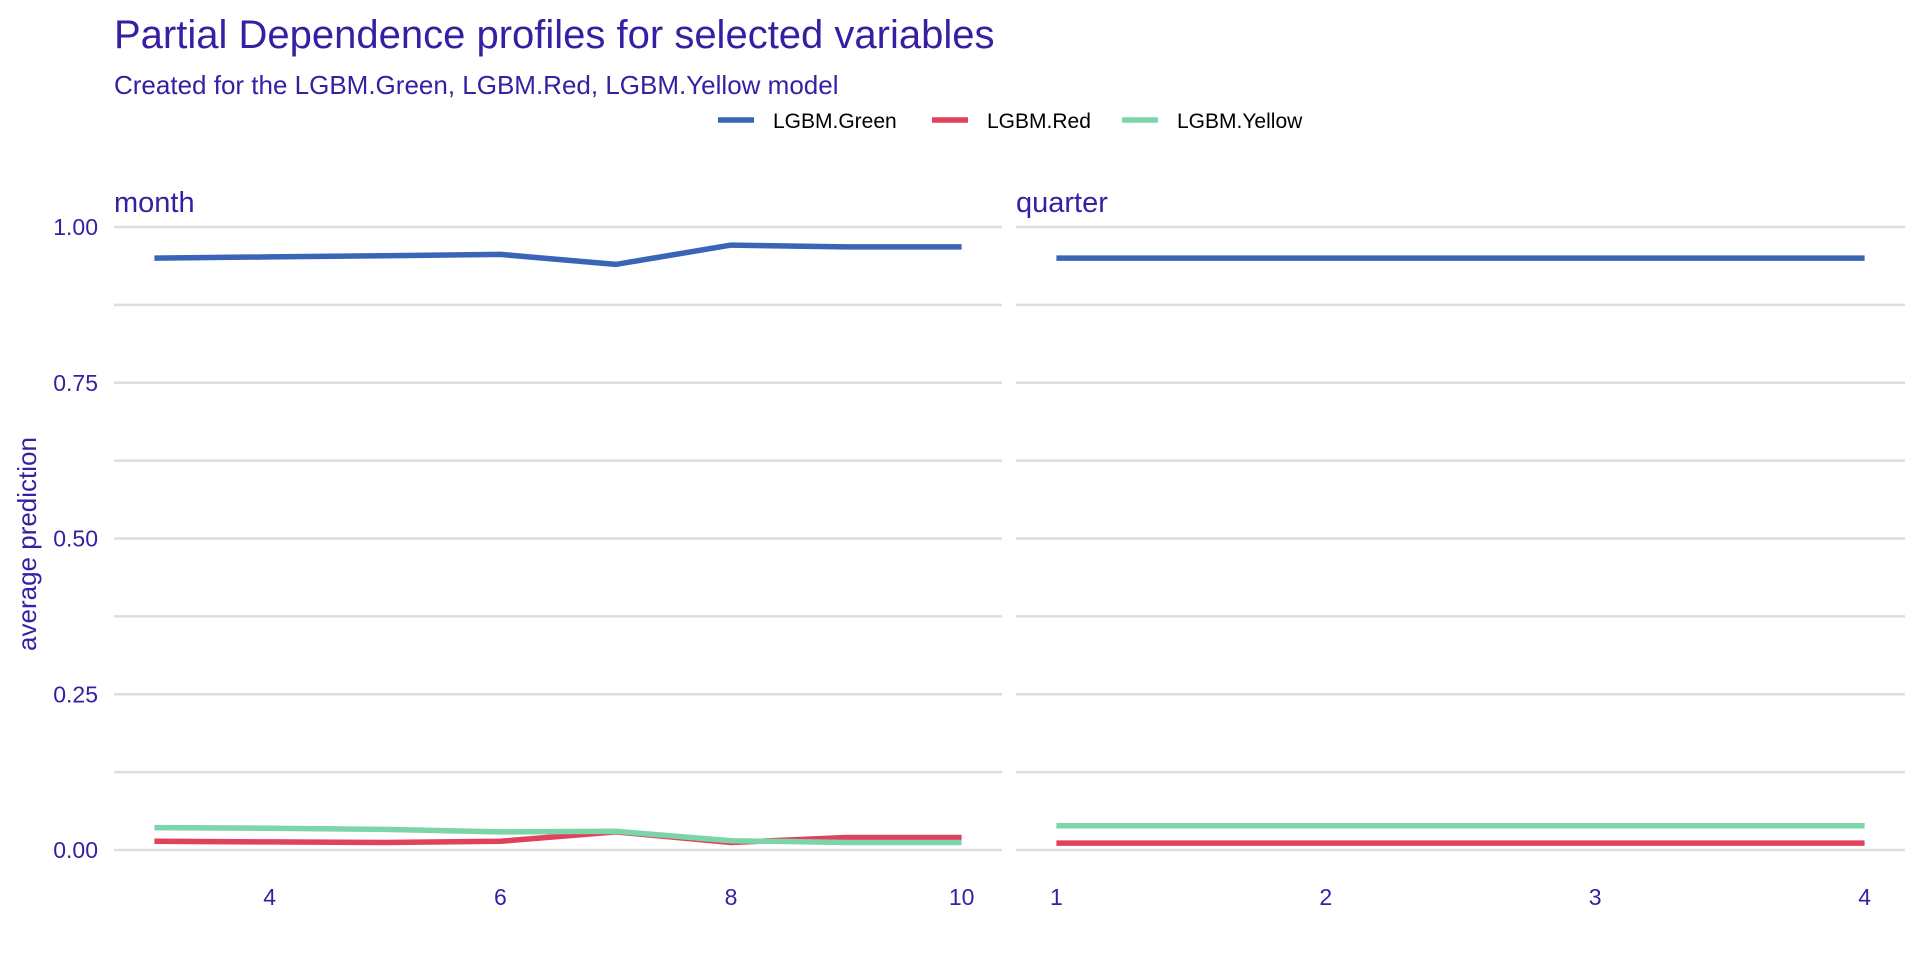 The image size is (1920, 960). I want to click on y-axis-ticks: 0.00 0.25 0.50 0.75 1.00, so click(75, 538).